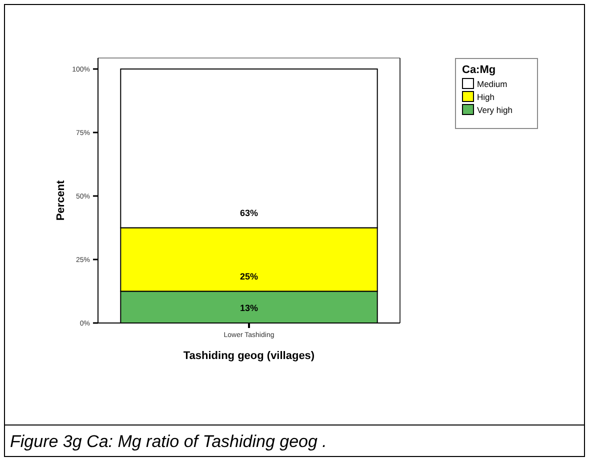  Describe the element at coordinates (495, 110) in the screenshot. I see `legend-label: Very high` at that location.